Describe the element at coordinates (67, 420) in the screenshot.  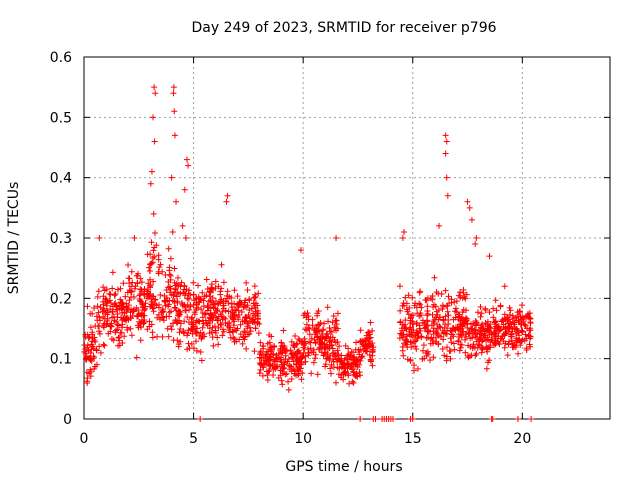
I see `y-tick-label: 0` at that location.